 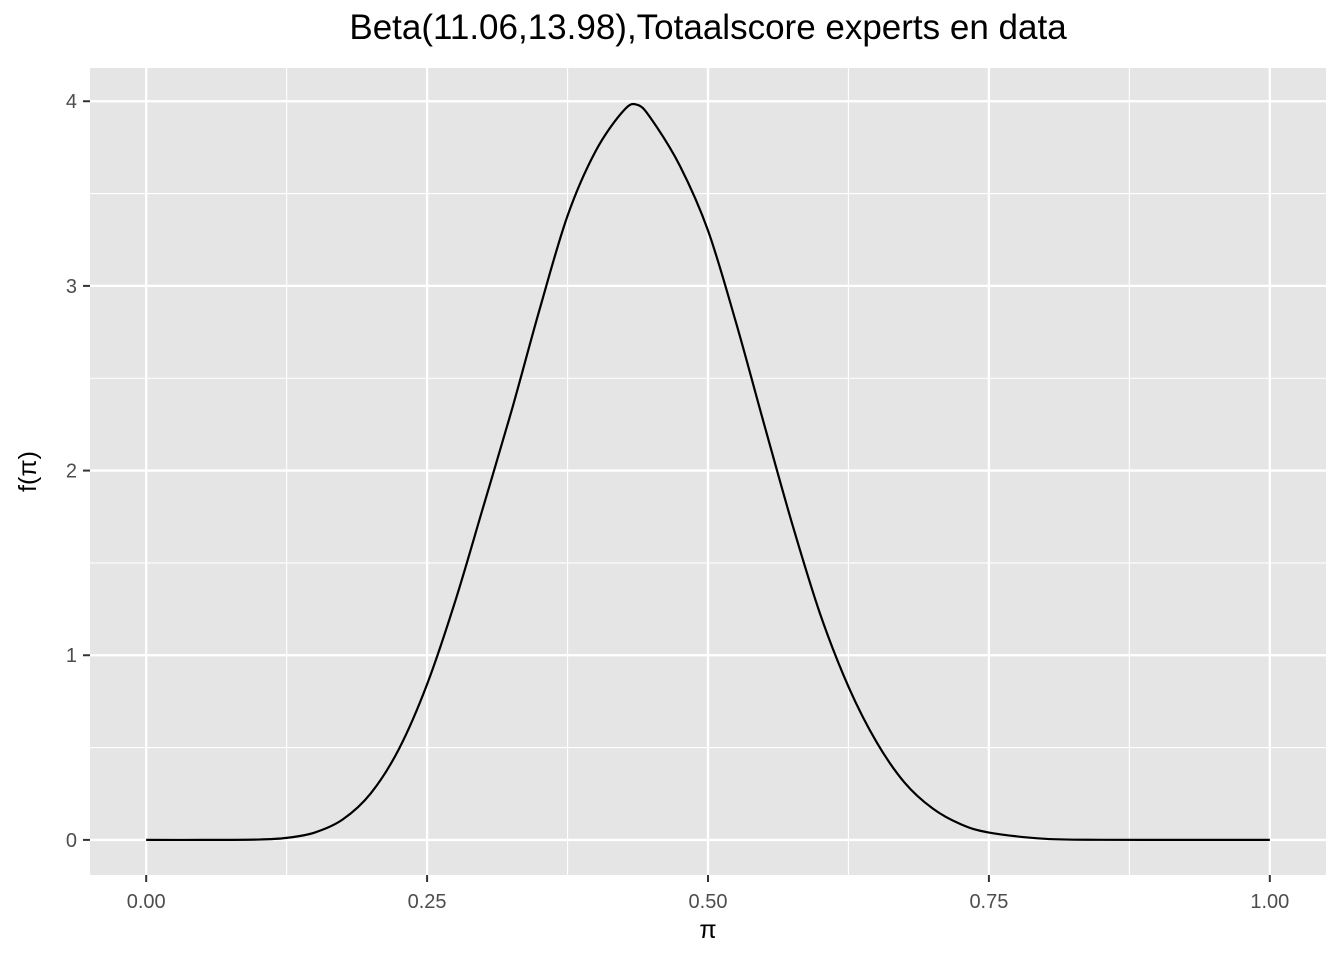 I want to click on y-axis: 0 1 2 3 4, so click(x=78, y=471).